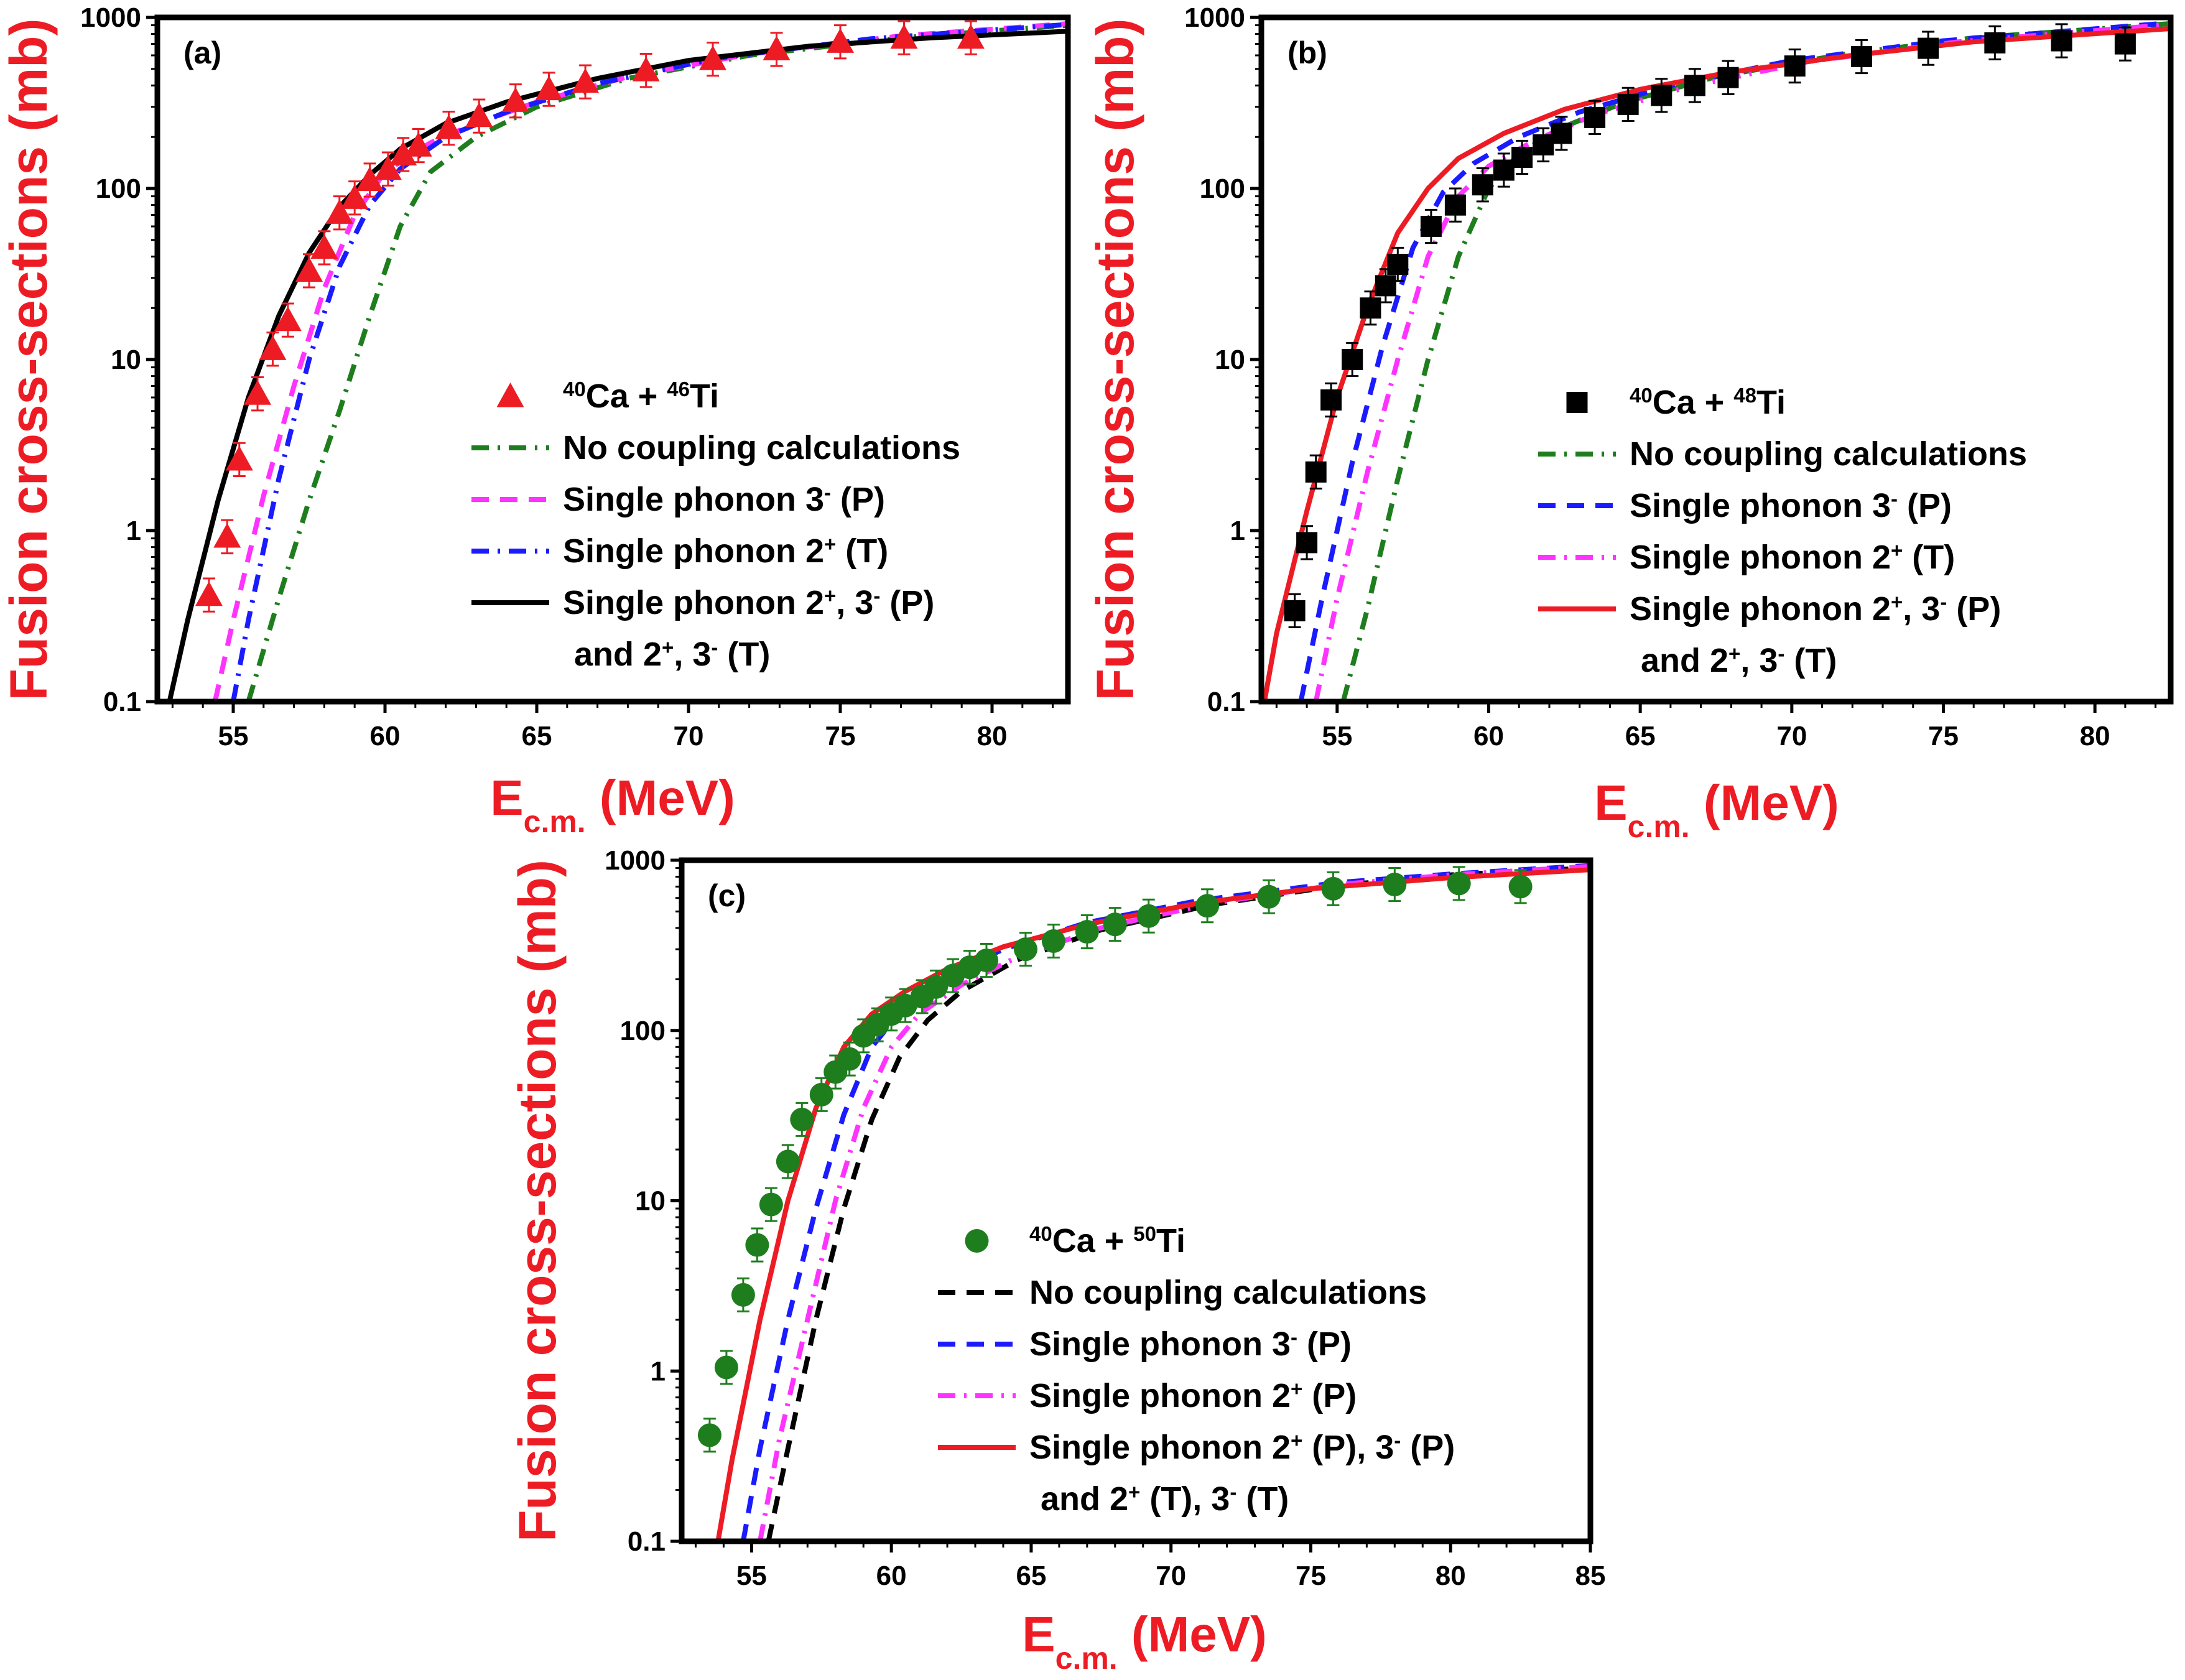  I want to click on legend-entry-line2: and 2+ (T), 3- (T), so click(1165, 1499).